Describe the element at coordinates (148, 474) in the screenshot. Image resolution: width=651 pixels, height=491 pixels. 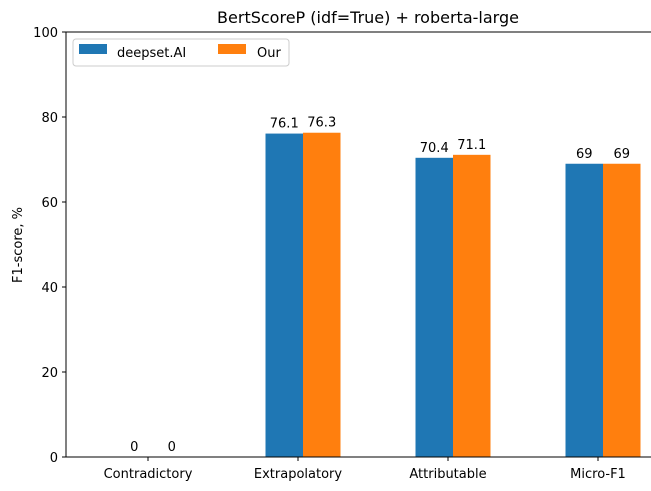
I see `x-tick-label-contradictory: Contradictory` at that location.